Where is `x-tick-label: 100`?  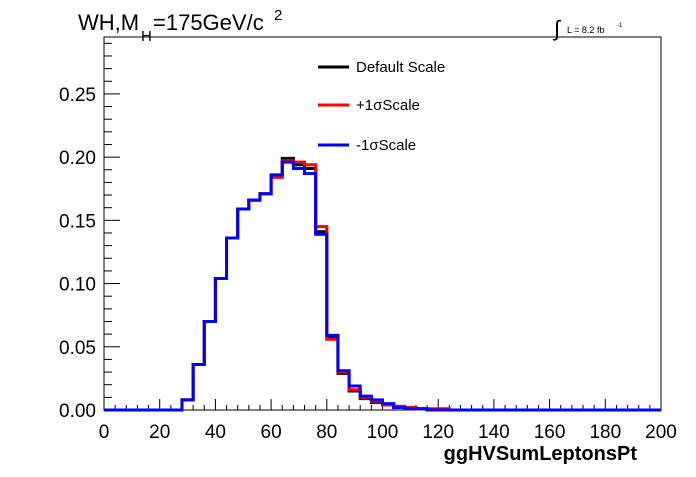 x-tick-label: 100 is located at coordinates (383, 432).